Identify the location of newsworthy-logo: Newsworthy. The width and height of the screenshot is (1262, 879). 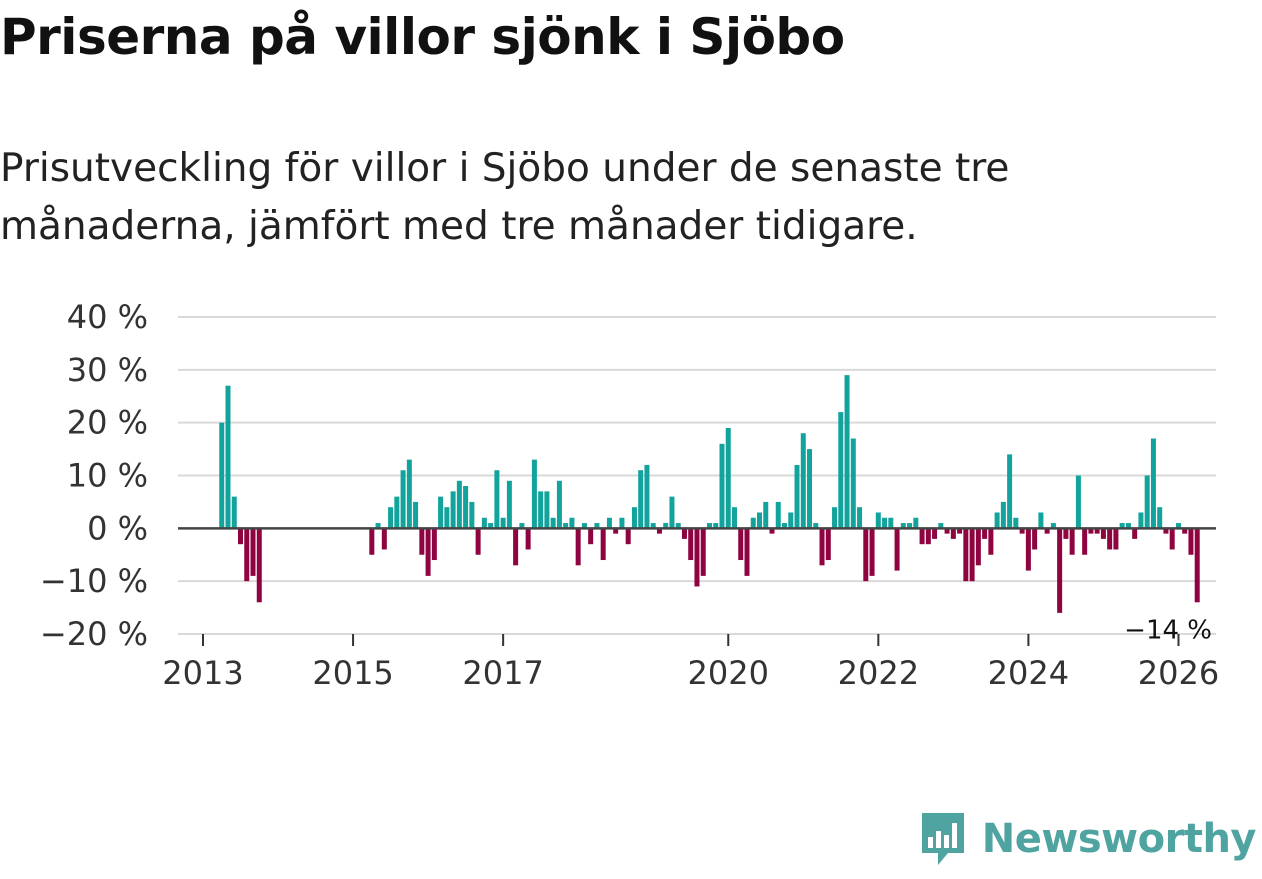
(1087, 839).